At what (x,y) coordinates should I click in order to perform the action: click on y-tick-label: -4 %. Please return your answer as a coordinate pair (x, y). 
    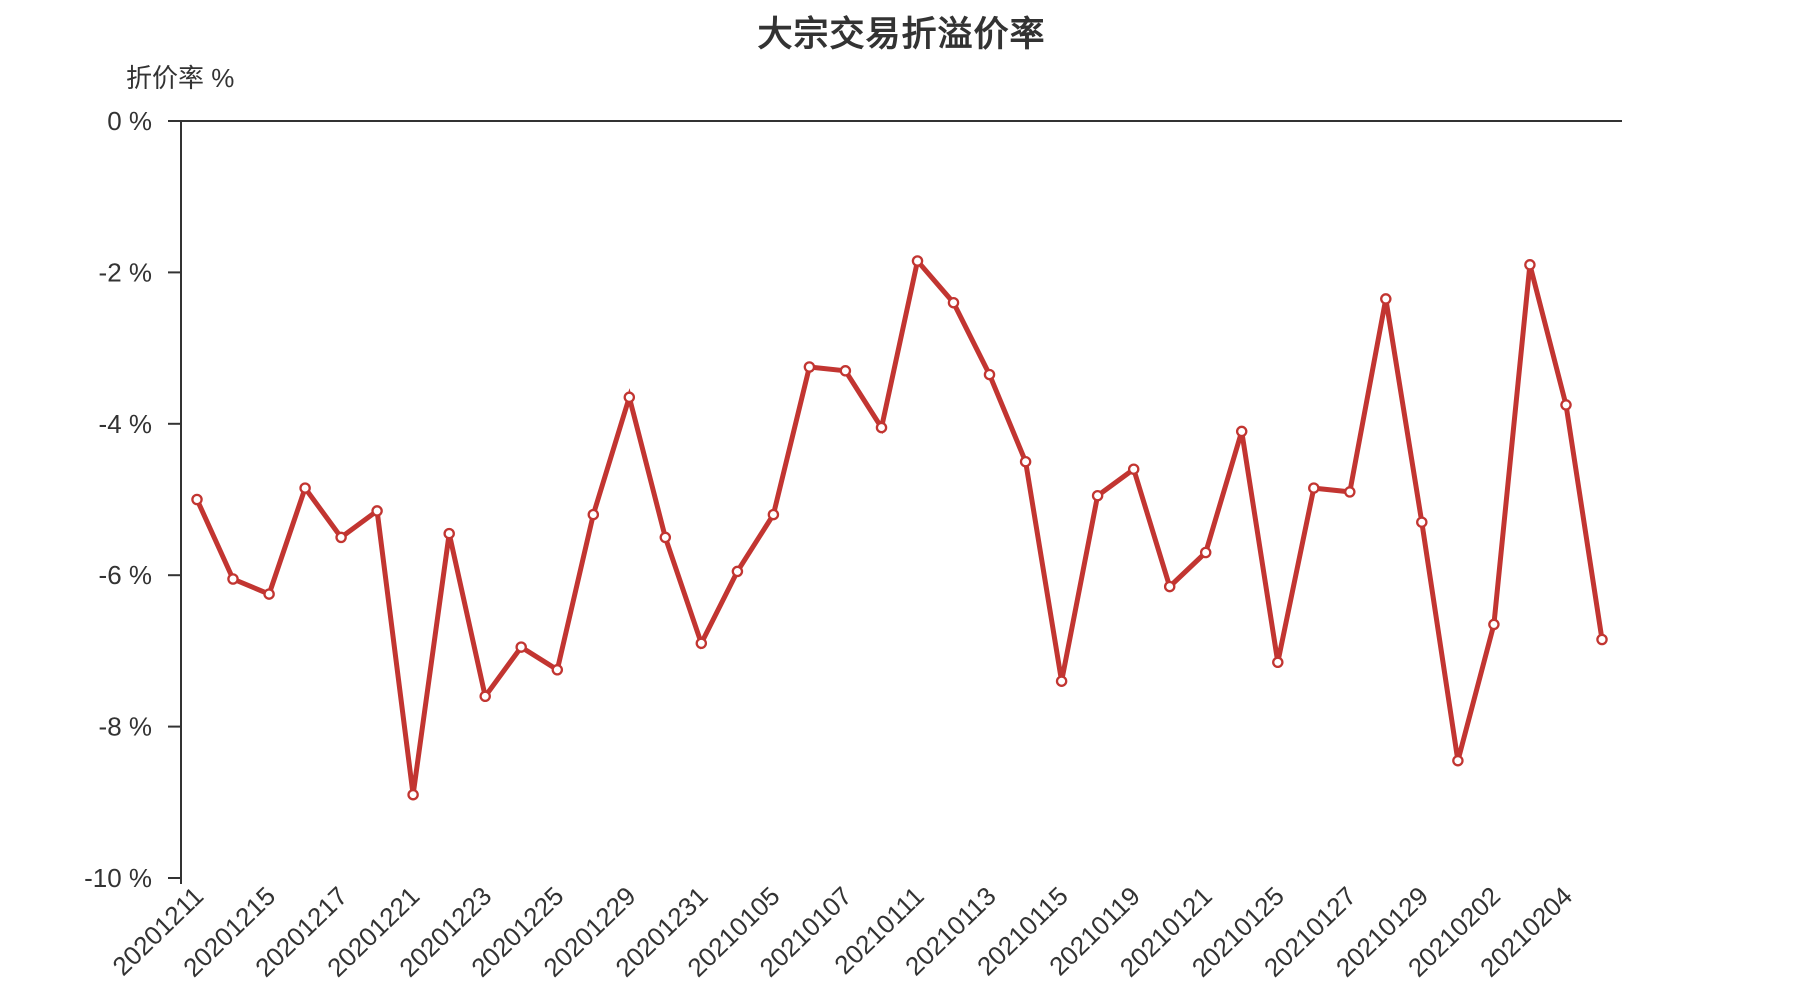
    Looking at the image, I should click on (125, 424).